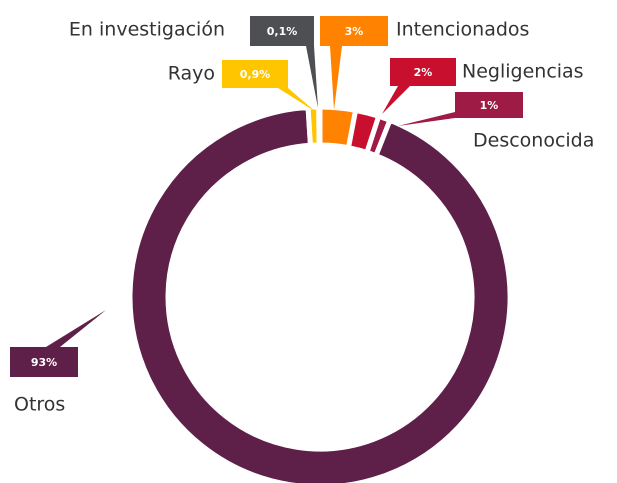 Image resolution: width=617 pixels, height=483 pixels. What do you see at coordinates (191, 74) in the screenshot?
I see `legend-label: Rayo` at bounding box center [191, 74].